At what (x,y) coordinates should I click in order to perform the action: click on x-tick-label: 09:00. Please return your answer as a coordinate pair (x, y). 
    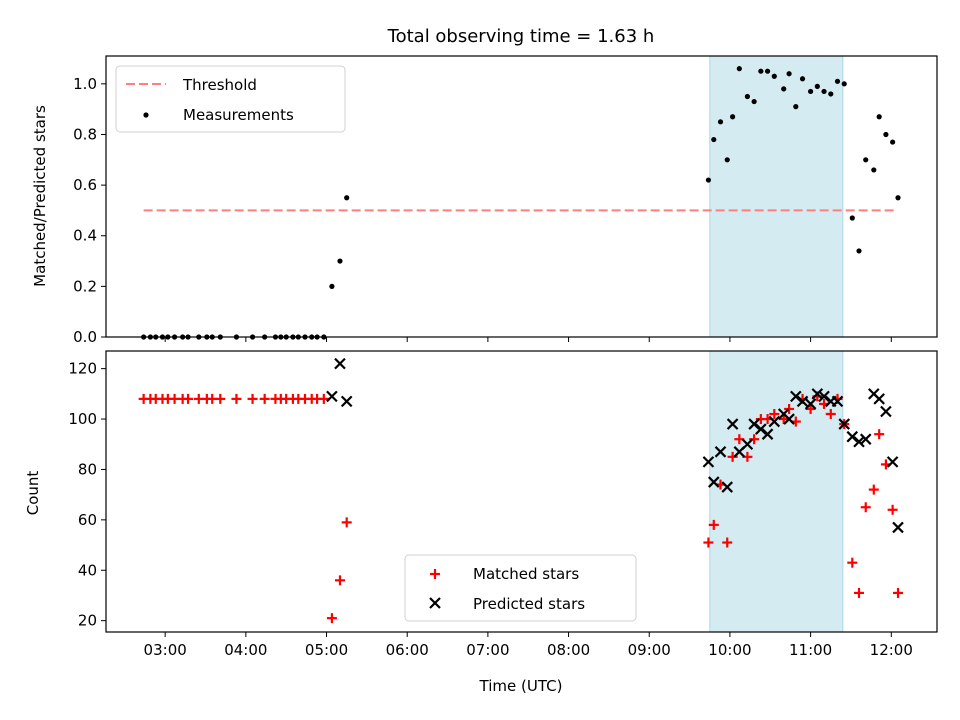
    Looking at the image, I should click on (649, 650).